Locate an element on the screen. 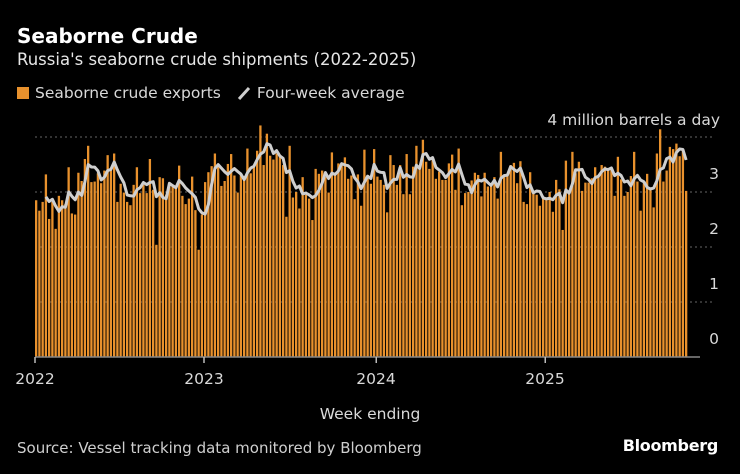 The image size is (740, 474). bloomberg-logo: Bloomberg is located at coordinates (670, 445).